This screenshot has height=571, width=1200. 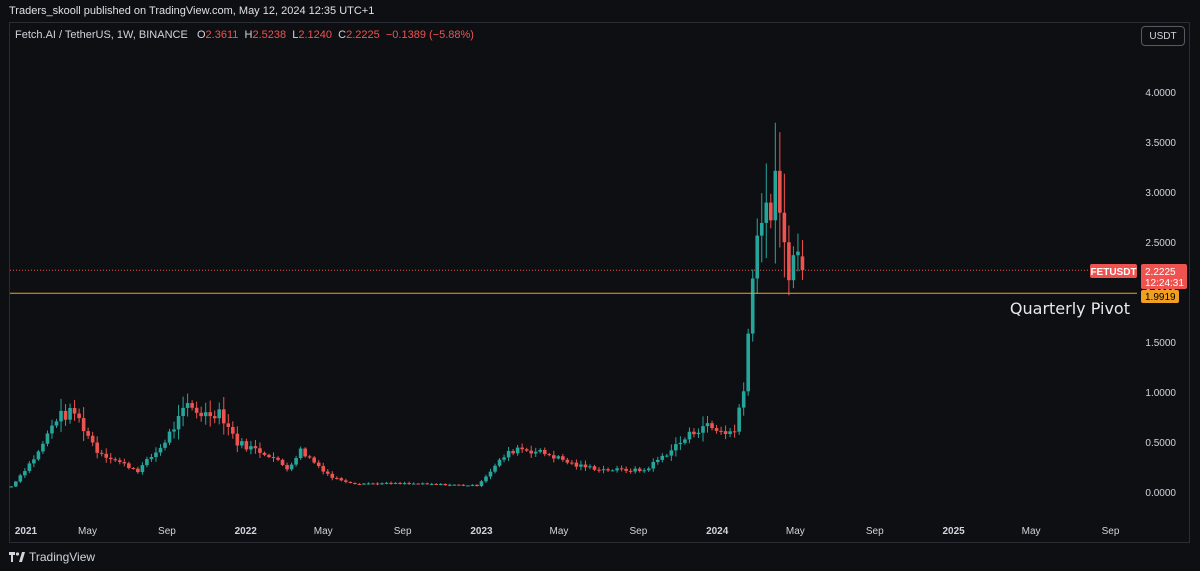 I want to click on x-tick-label: 2022, so click(x=246, y=531).